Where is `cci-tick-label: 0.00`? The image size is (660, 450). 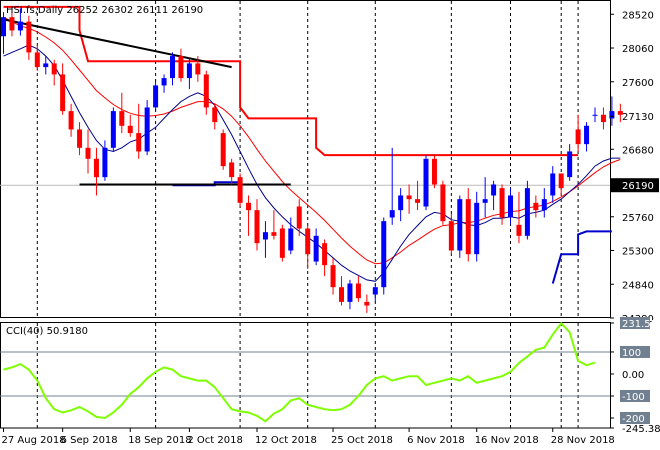 cci-tick-label: 0.00 is located at coordinates (633, 375).